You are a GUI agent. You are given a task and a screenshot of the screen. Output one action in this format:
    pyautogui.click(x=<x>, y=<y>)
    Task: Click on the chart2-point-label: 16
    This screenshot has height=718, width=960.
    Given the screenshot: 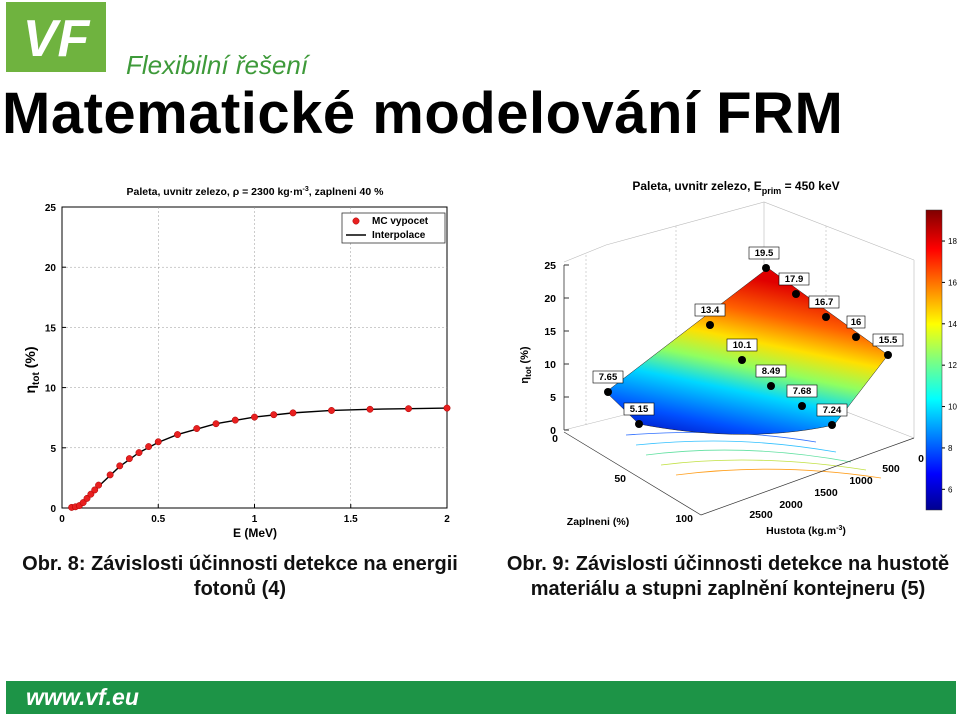 What is the action you would take?
    pyautogui.click(x=856, y=322)
    